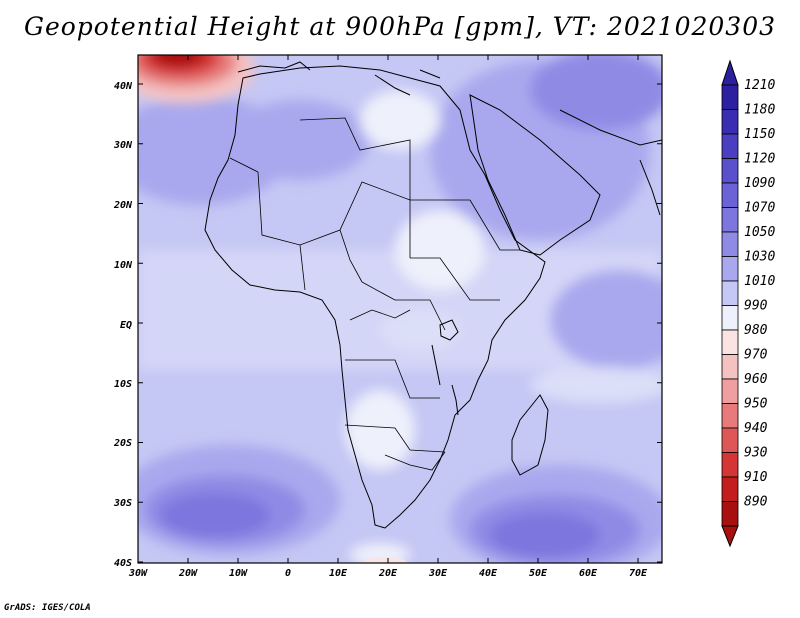 The image size is (800, 618). I want to click on lon-tick-20w: 20W, so click(188, 573).